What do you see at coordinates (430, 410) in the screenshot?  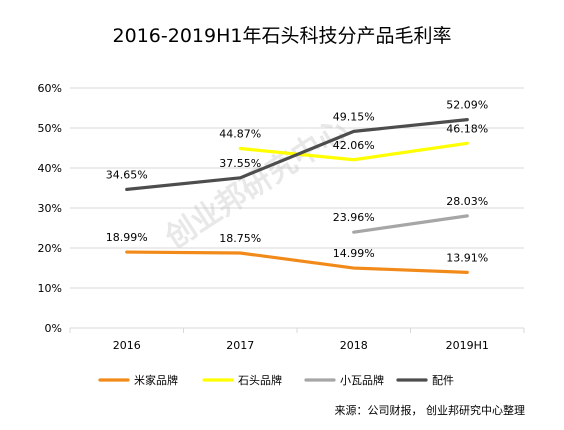 I see `source-note: 来源：公司财报， 创业邦研究中心整理` at bounding box center [430, 410].